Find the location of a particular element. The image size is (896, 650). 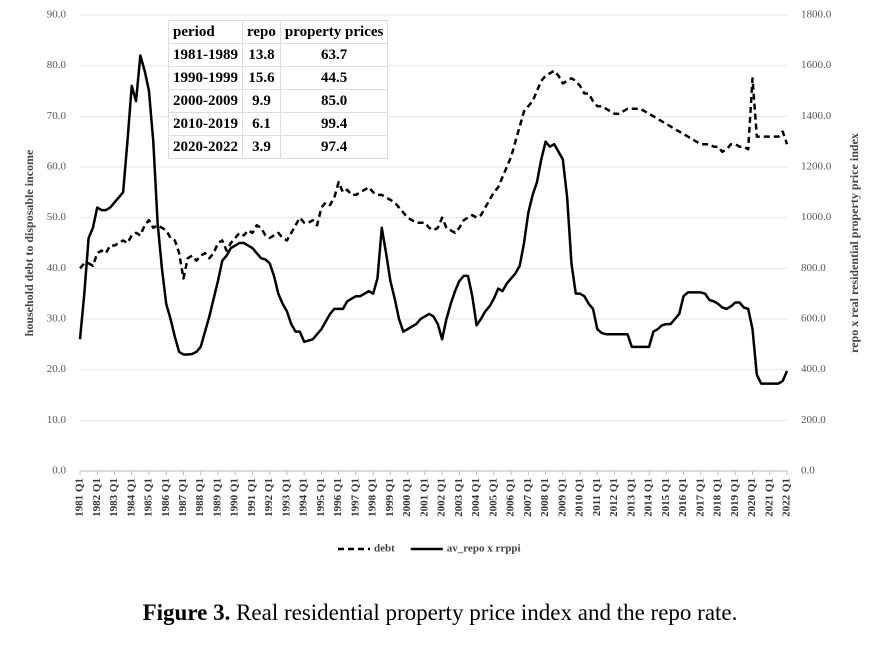

table-cell: repo is located at coordinates (261, 32).